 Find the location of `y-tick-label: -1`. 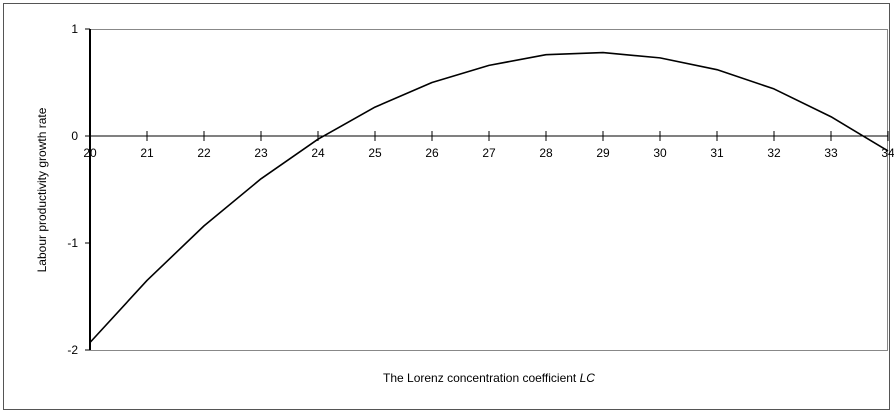

y-tick-label: -1 is located at coordinates (72, 243).